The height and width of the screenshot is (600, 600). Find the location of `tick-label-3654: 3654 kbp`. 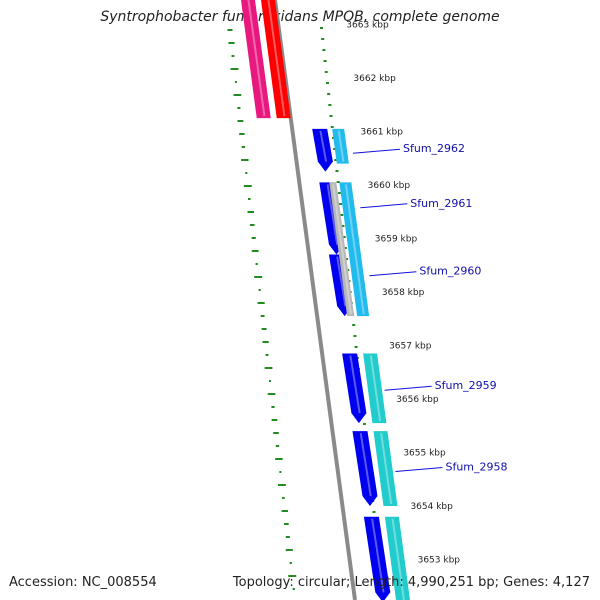

tick-label-3654: 3654 kbp is located at coordinates (431, 507).